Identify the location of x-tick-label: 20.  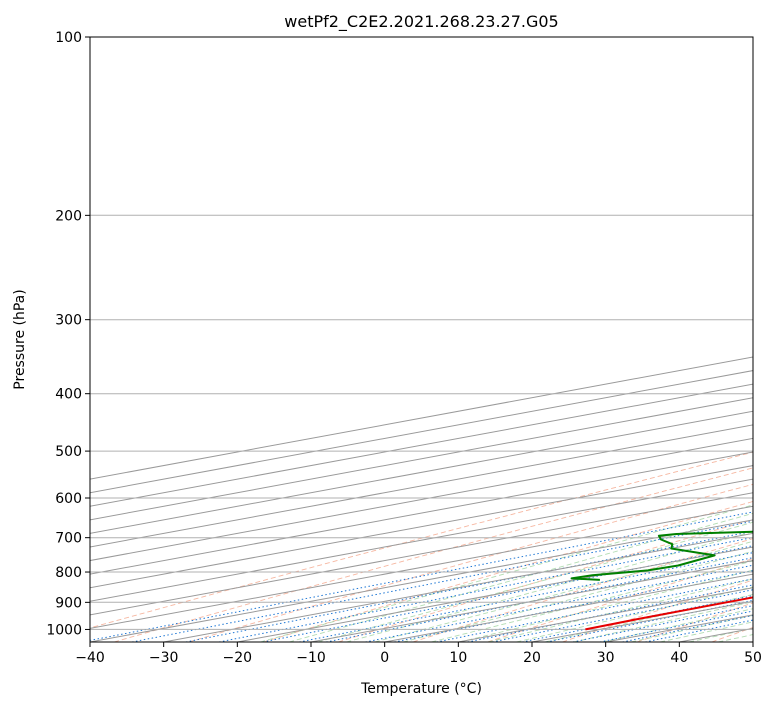
(532, 658).